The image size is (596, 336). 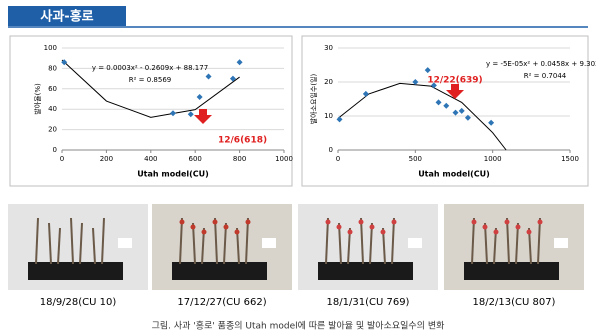 I want to click on annotation: 12/22(639), so click(x=454, y=81).